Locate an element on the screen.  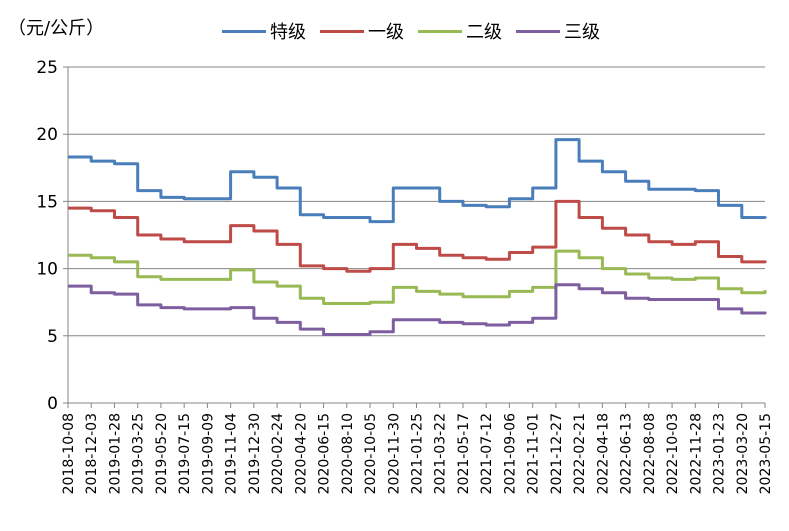
y-tick-label-0: 0 is located at coordinates (52, 404).